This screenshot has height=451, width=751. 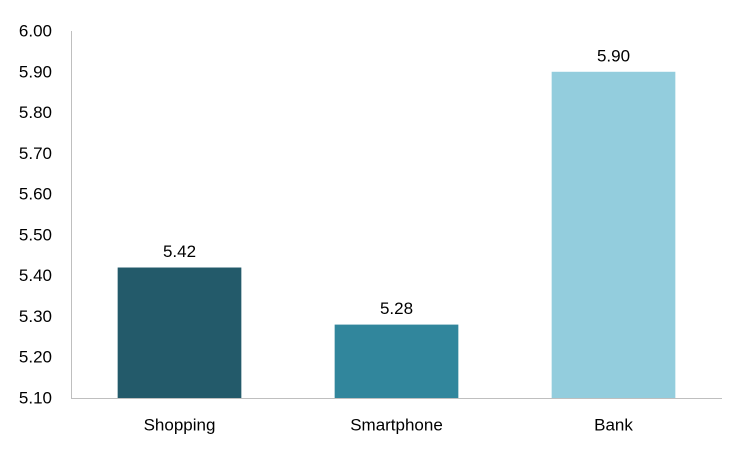 What do you see at coordinates (180, 425) in the screenshot?
I see `x-tick-label-shopping: Shopping` at bounding box center [180, 425].